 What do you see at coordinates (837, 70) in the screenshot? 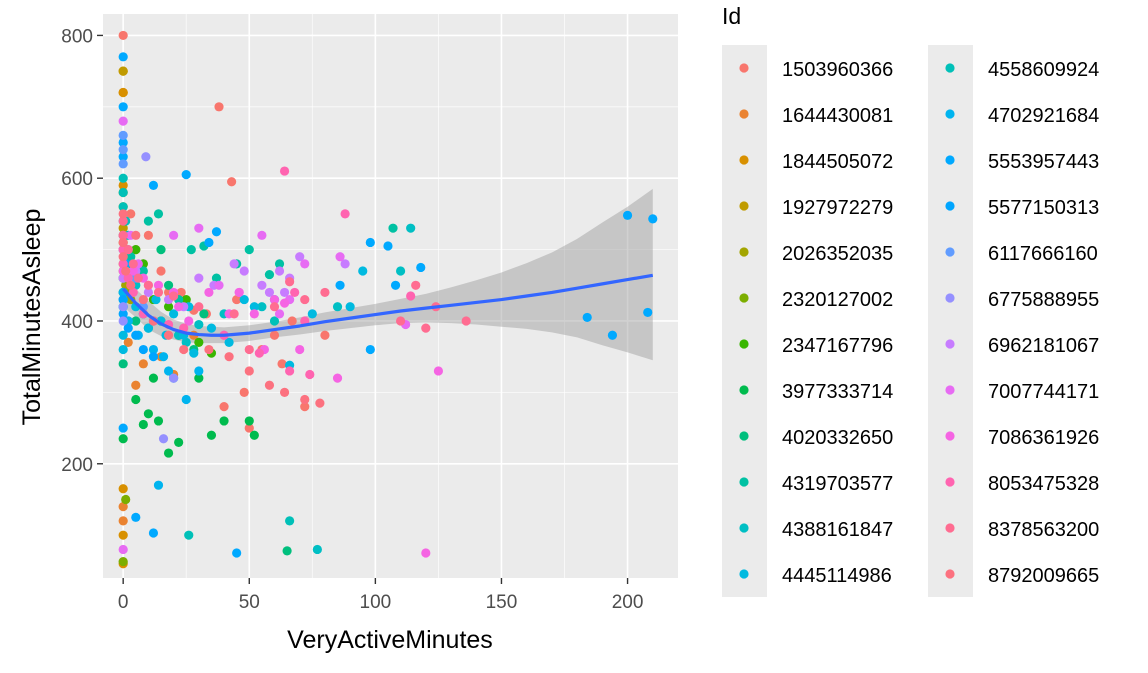
I see `legend-label: 1503960366` at bounding box center [837, 70].